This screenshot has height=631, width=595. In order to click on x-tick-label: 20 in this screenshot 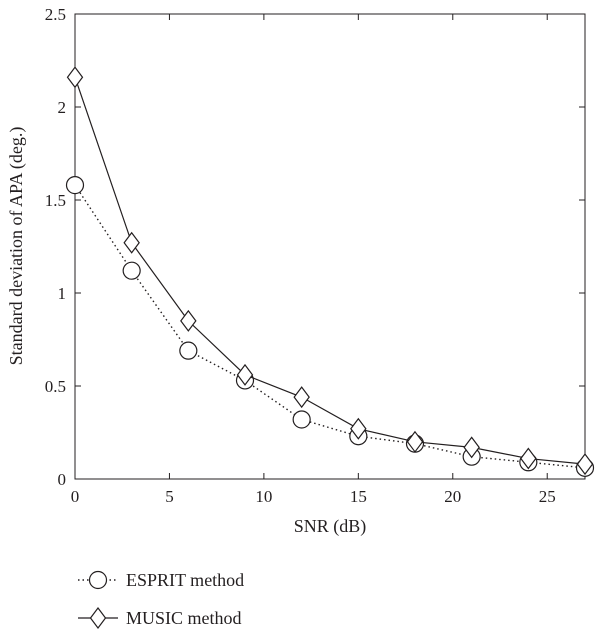, I will do `click(452, 496)`.